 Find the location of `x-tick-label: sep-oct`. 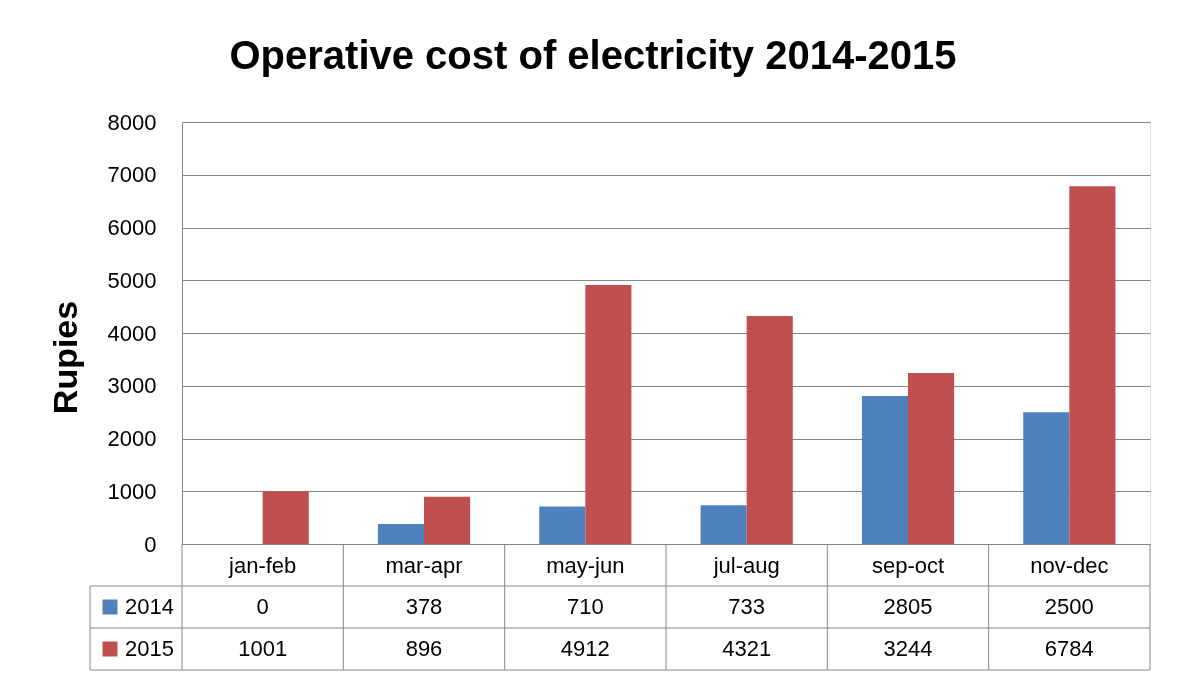

x-tick-label: sep-oct is located at coordinates (908, 565).